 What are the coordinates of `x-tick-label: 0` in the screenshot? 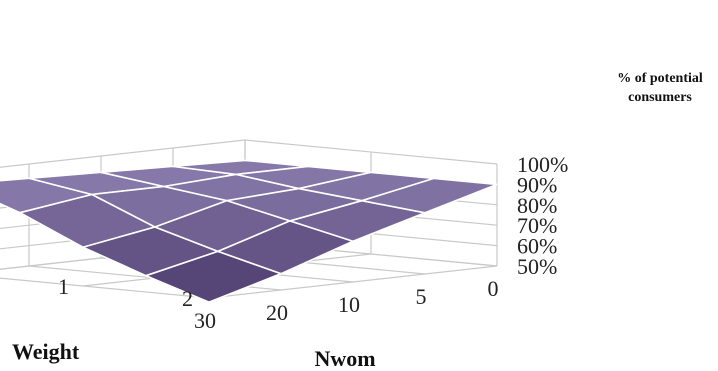 It's located at (493, 288).